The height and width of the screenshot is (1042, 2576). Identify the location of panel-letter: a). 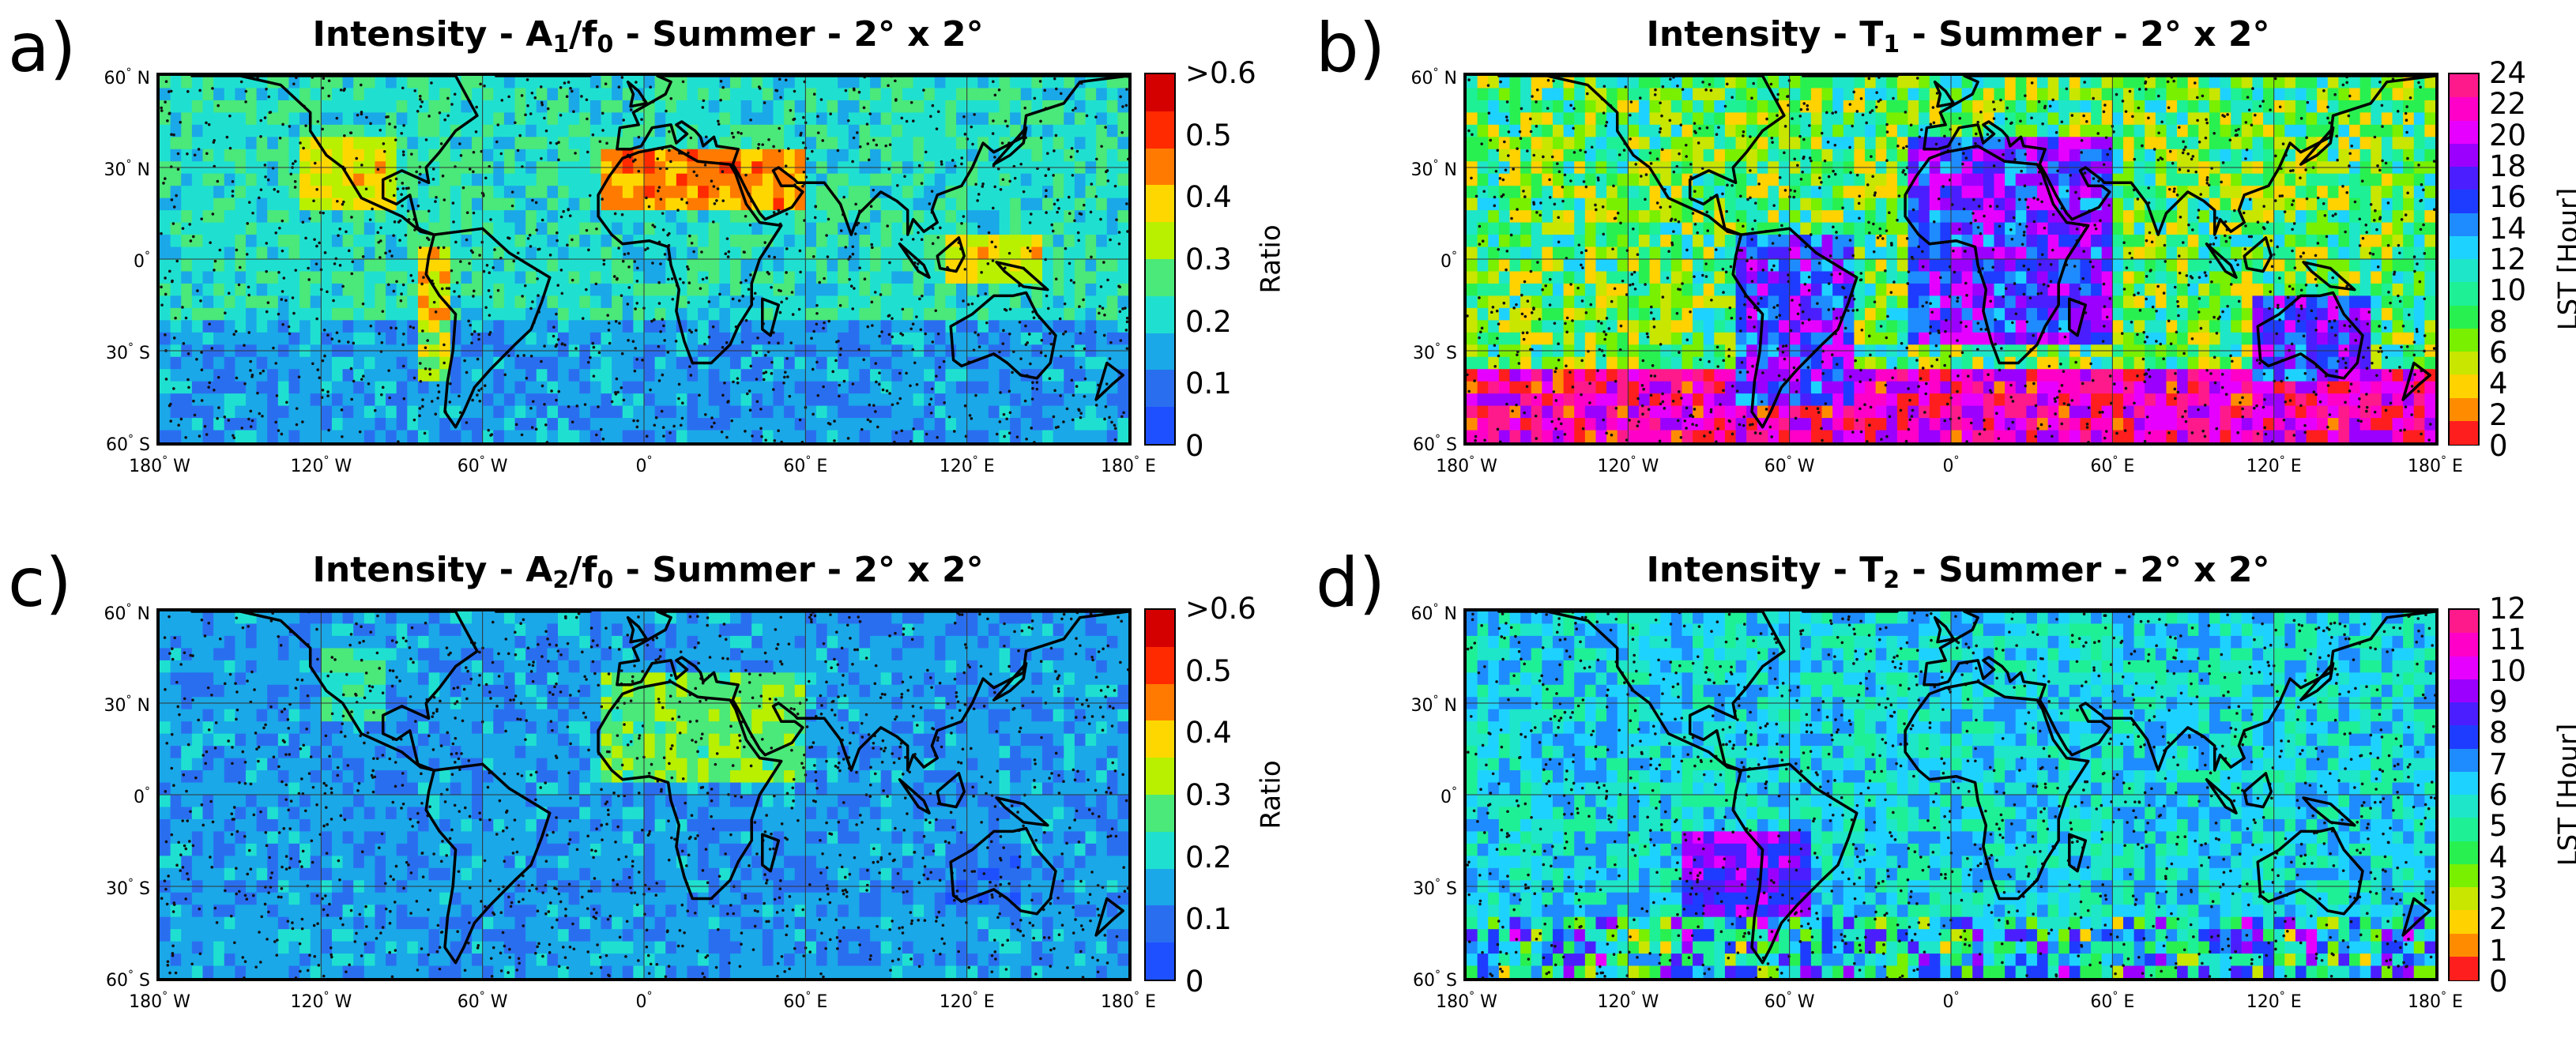
(42, 48).